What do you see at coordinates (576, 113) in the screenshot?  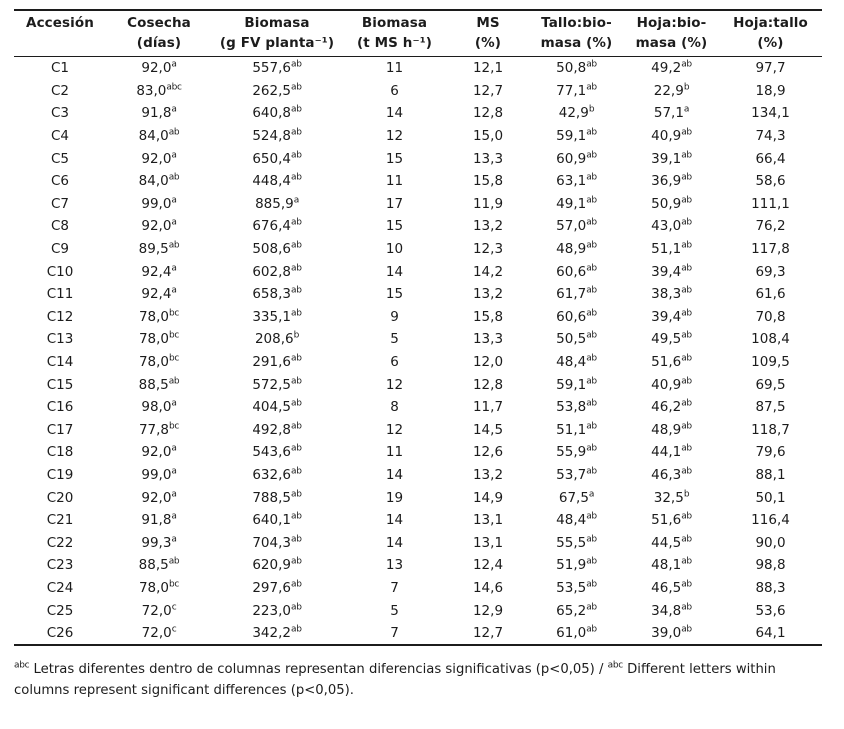 I see `value-cell: 42,9b` at bounding box center [576, 113].